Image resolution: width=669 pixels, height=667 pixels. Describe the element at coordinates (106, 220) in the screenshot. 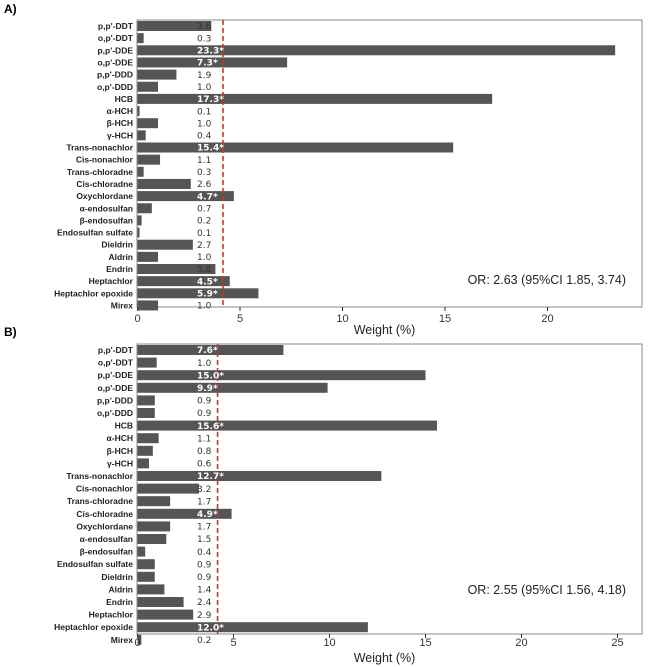

I see `panel-a-category-label: β-endosulfan` at that location.